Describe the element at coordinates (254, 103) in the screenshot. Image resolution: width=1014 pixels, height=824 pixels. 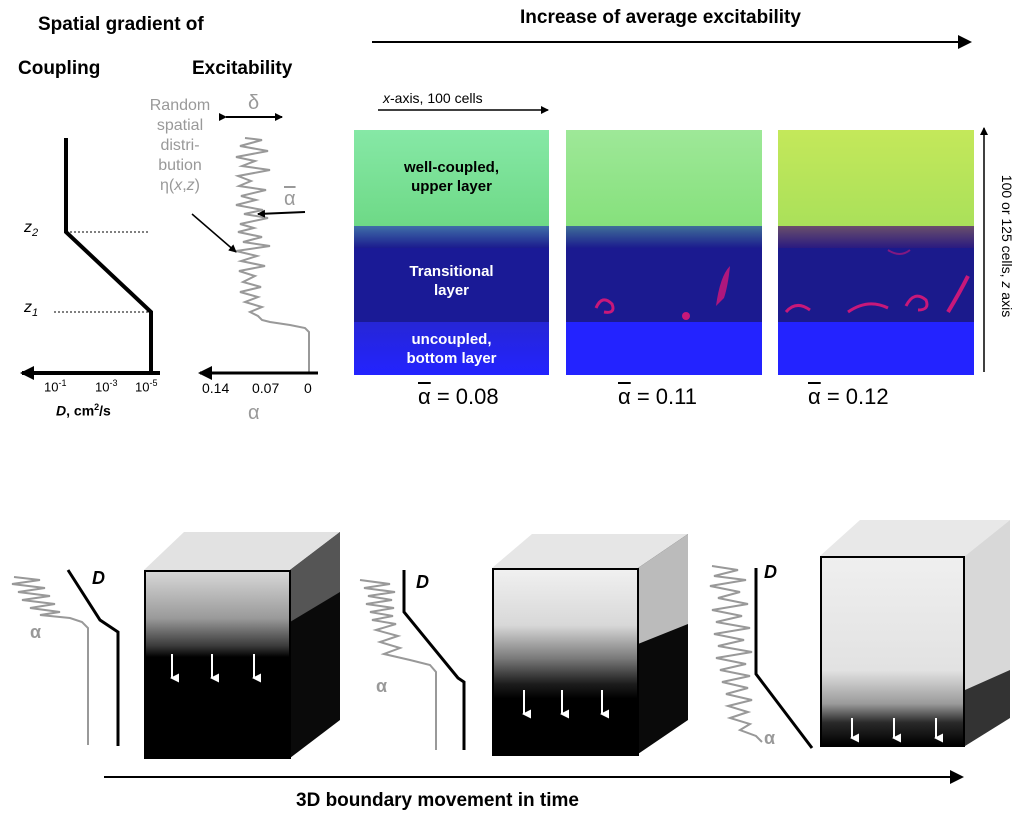
I see `delta-label: δ` at that location.